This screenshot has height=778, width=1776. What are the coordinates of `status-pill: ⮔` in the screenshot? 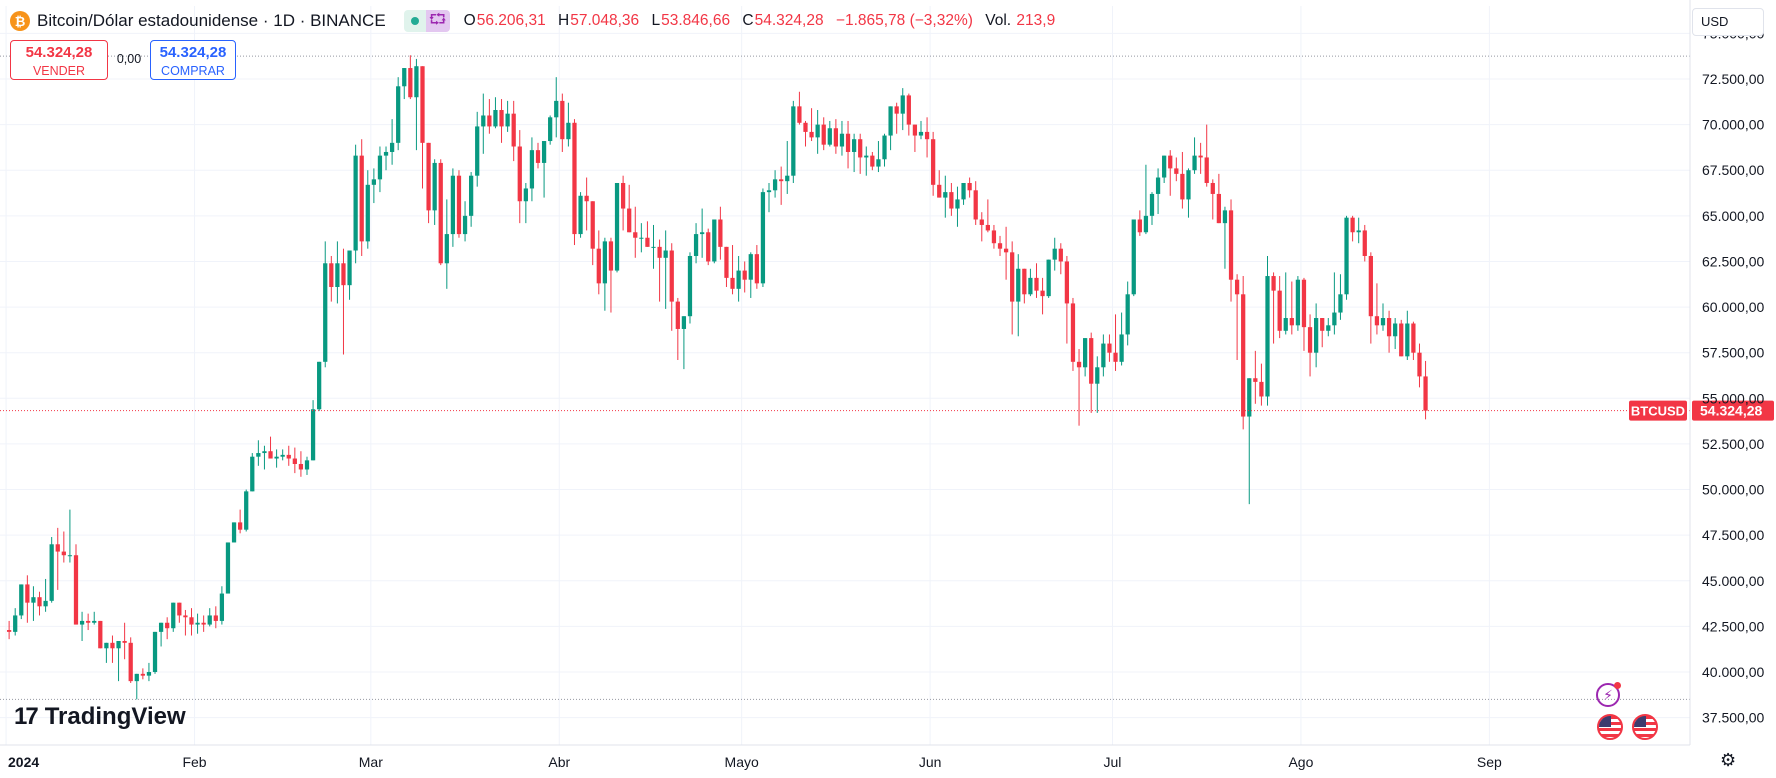 It's located at (426, 21).